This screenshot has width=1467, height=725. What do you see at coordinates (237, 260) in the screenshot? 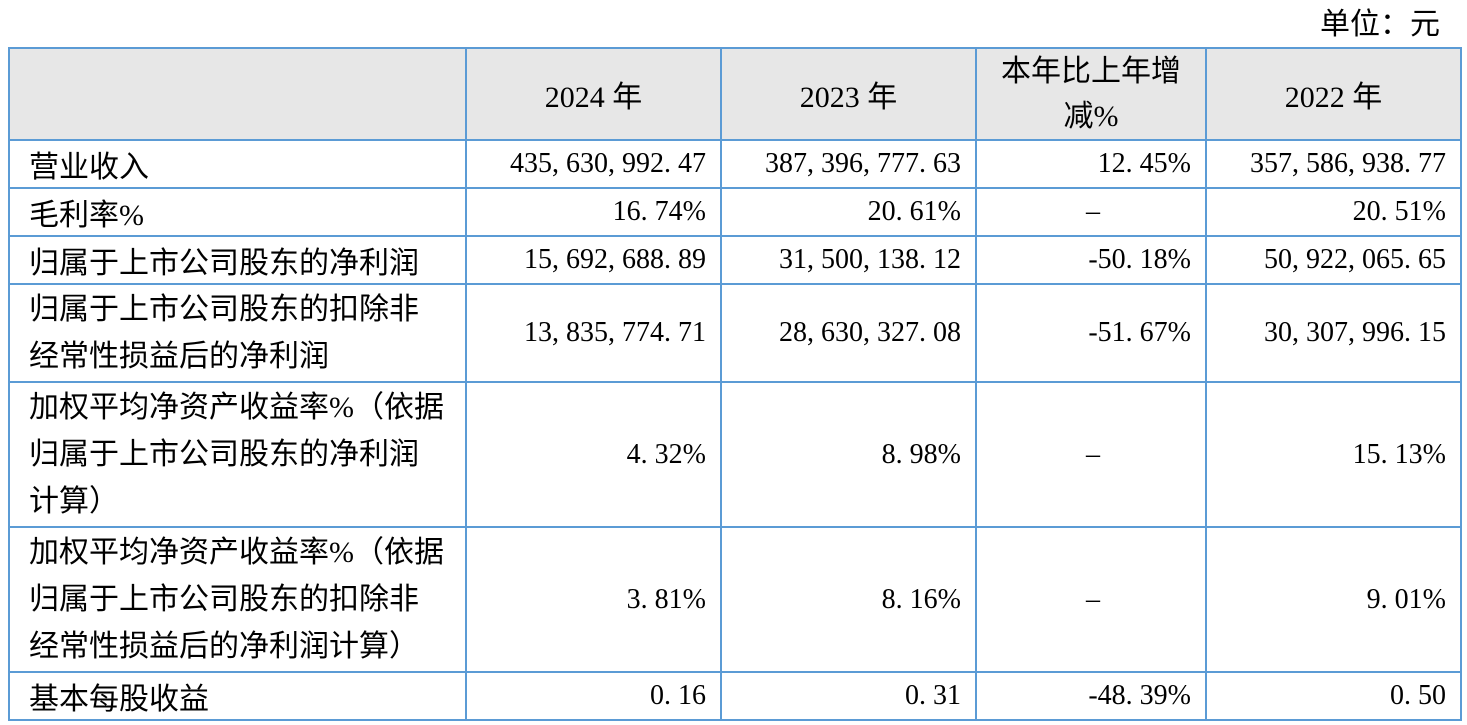
I see `row-label: 归属于上市公司股东的净利润` at bounding box center [237, 260].